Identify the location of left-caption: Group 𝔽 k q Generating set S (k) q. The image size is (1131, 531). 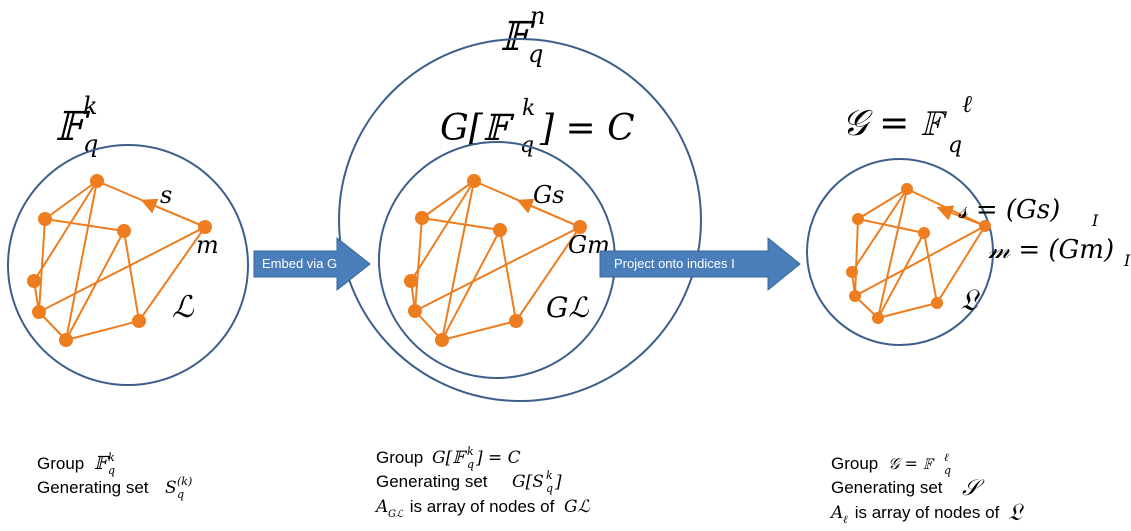
(114, 476).